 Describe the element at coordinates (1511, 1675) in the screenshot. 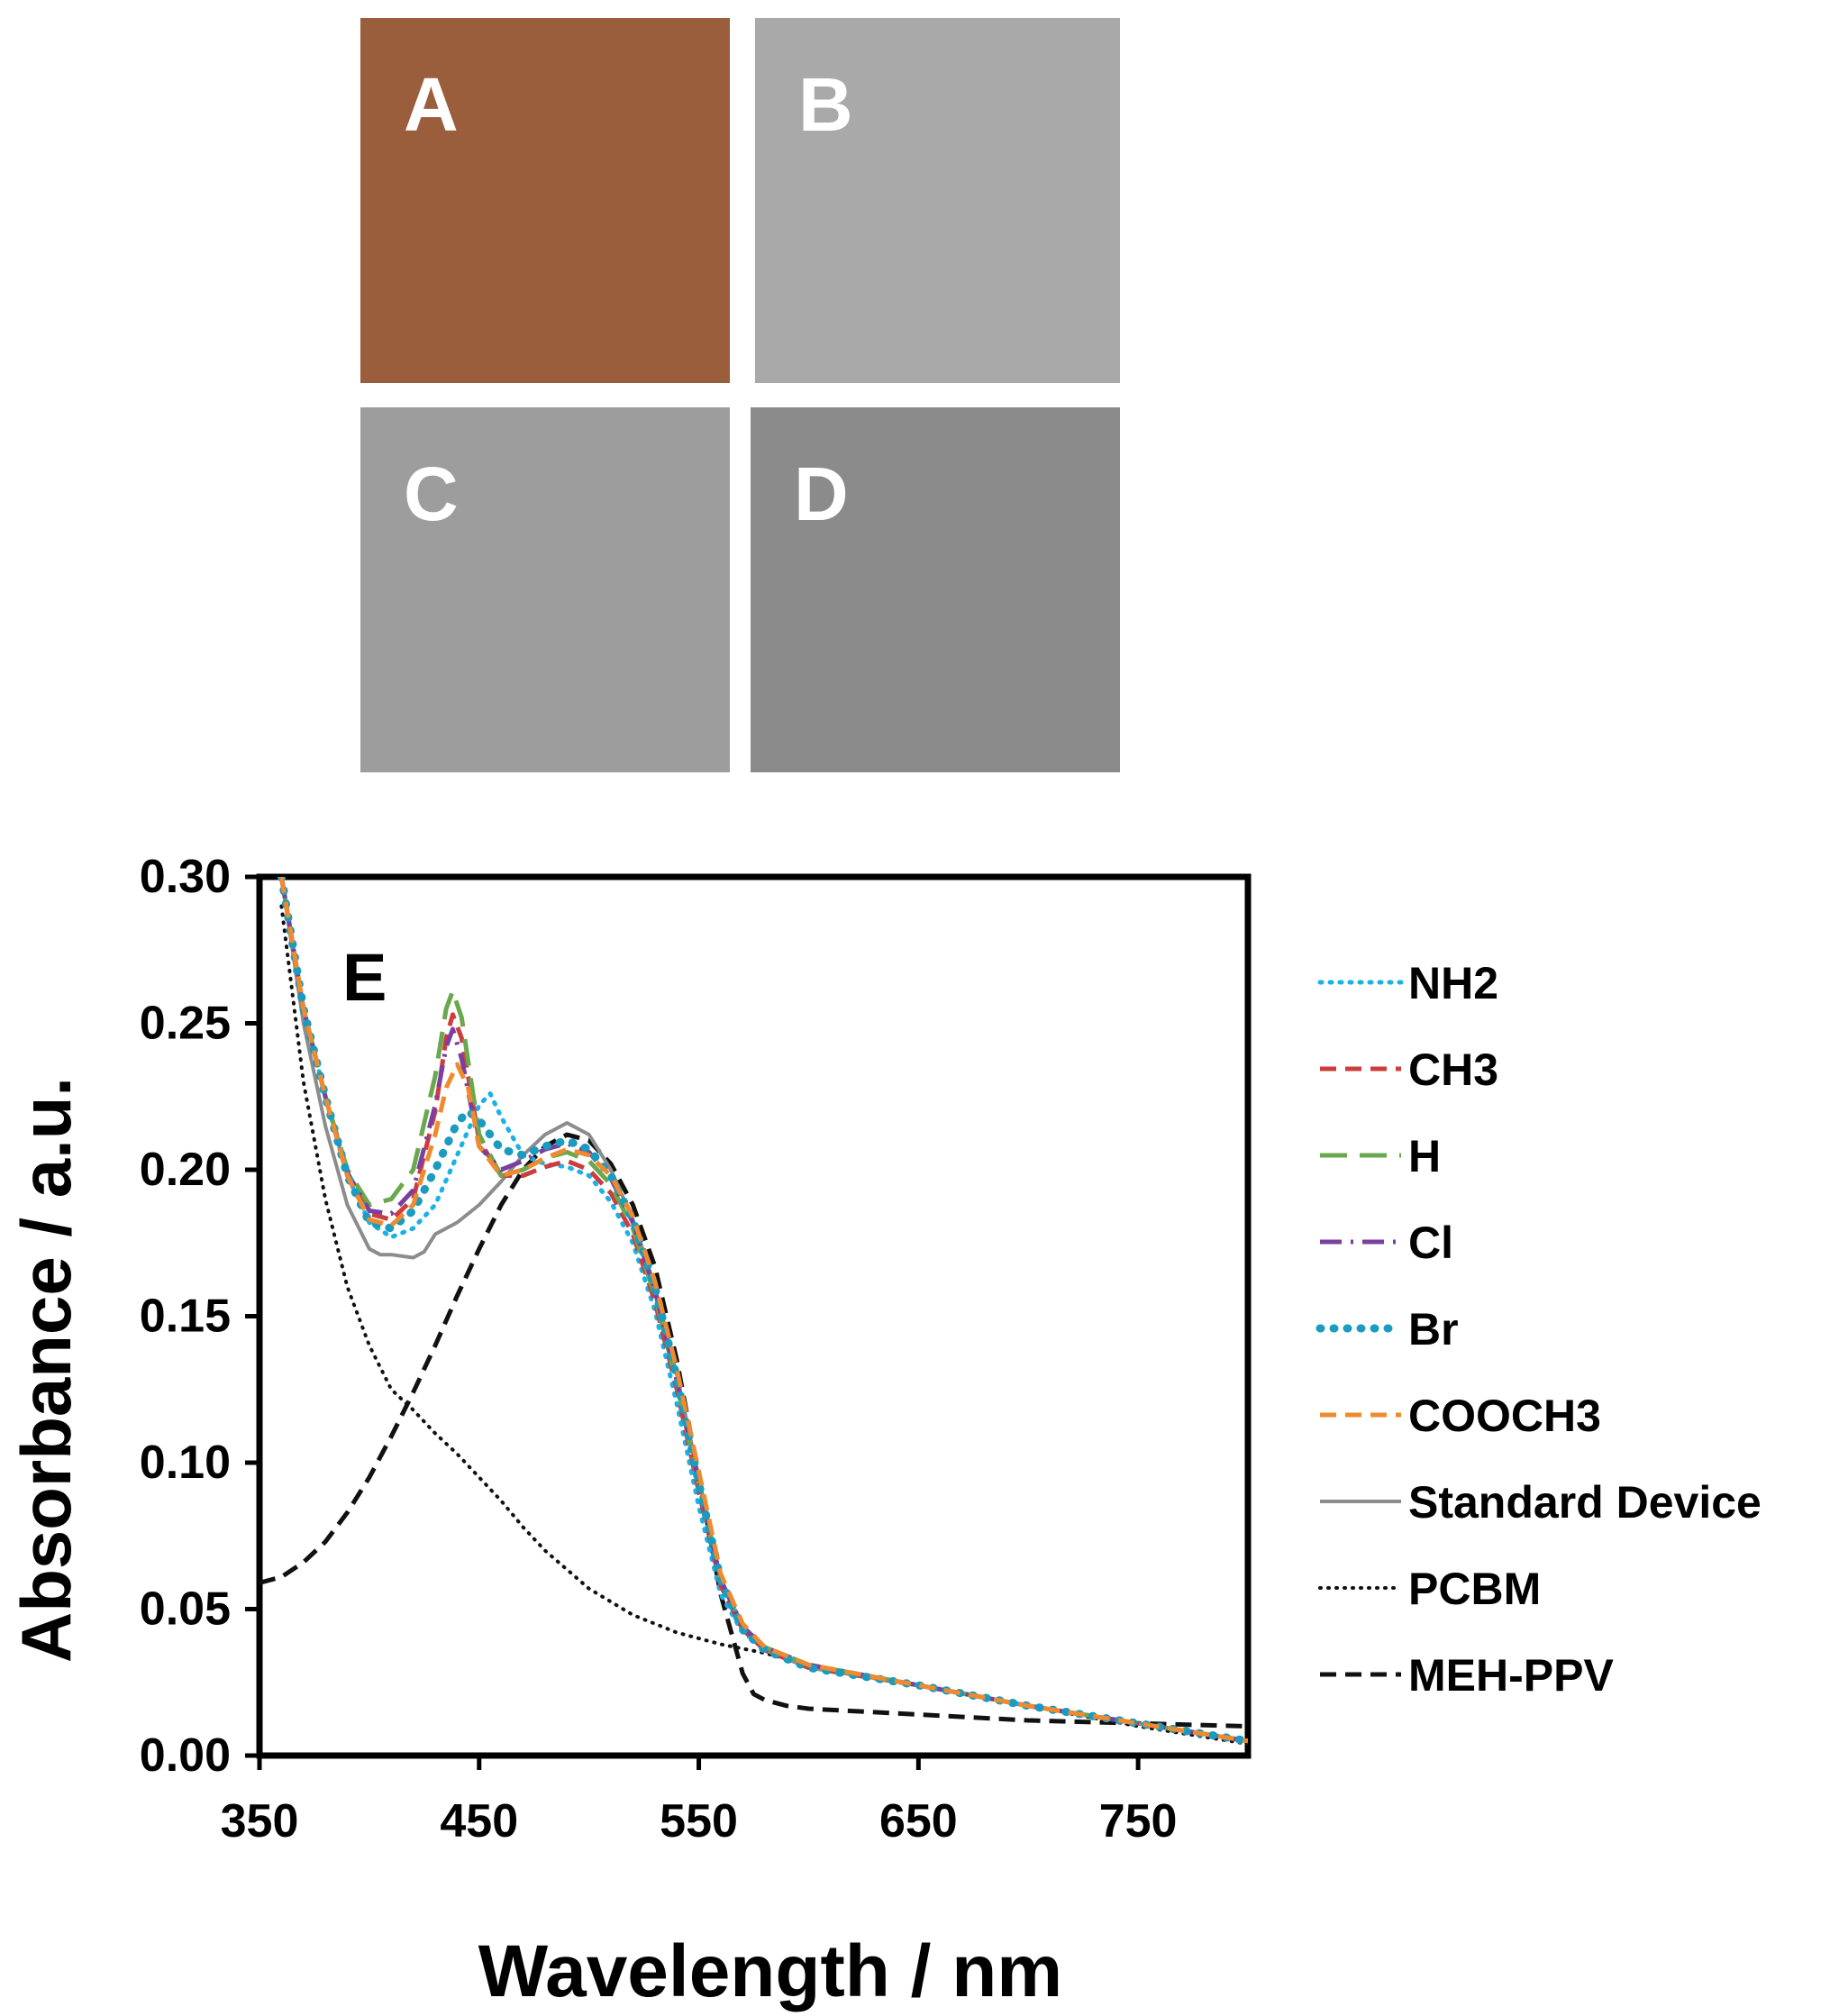

I see `legend-label: MEH-PPV` at that location.